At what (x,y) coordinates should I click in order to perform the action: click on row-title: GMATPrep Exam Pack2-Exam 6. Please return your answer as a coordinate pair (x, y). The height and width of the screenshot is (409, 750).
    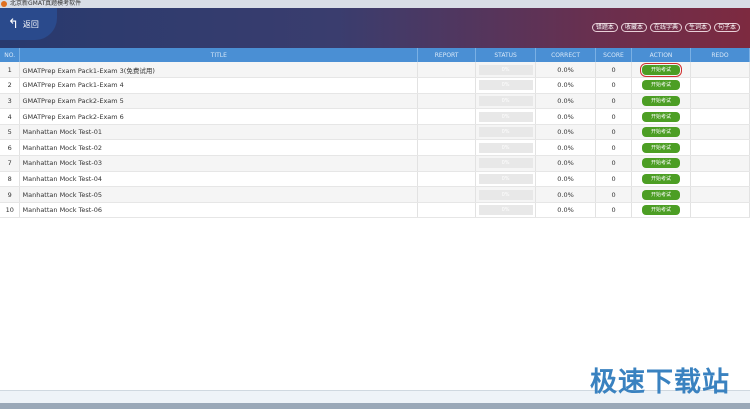
    Looking at the image, I should click on (219, 116).